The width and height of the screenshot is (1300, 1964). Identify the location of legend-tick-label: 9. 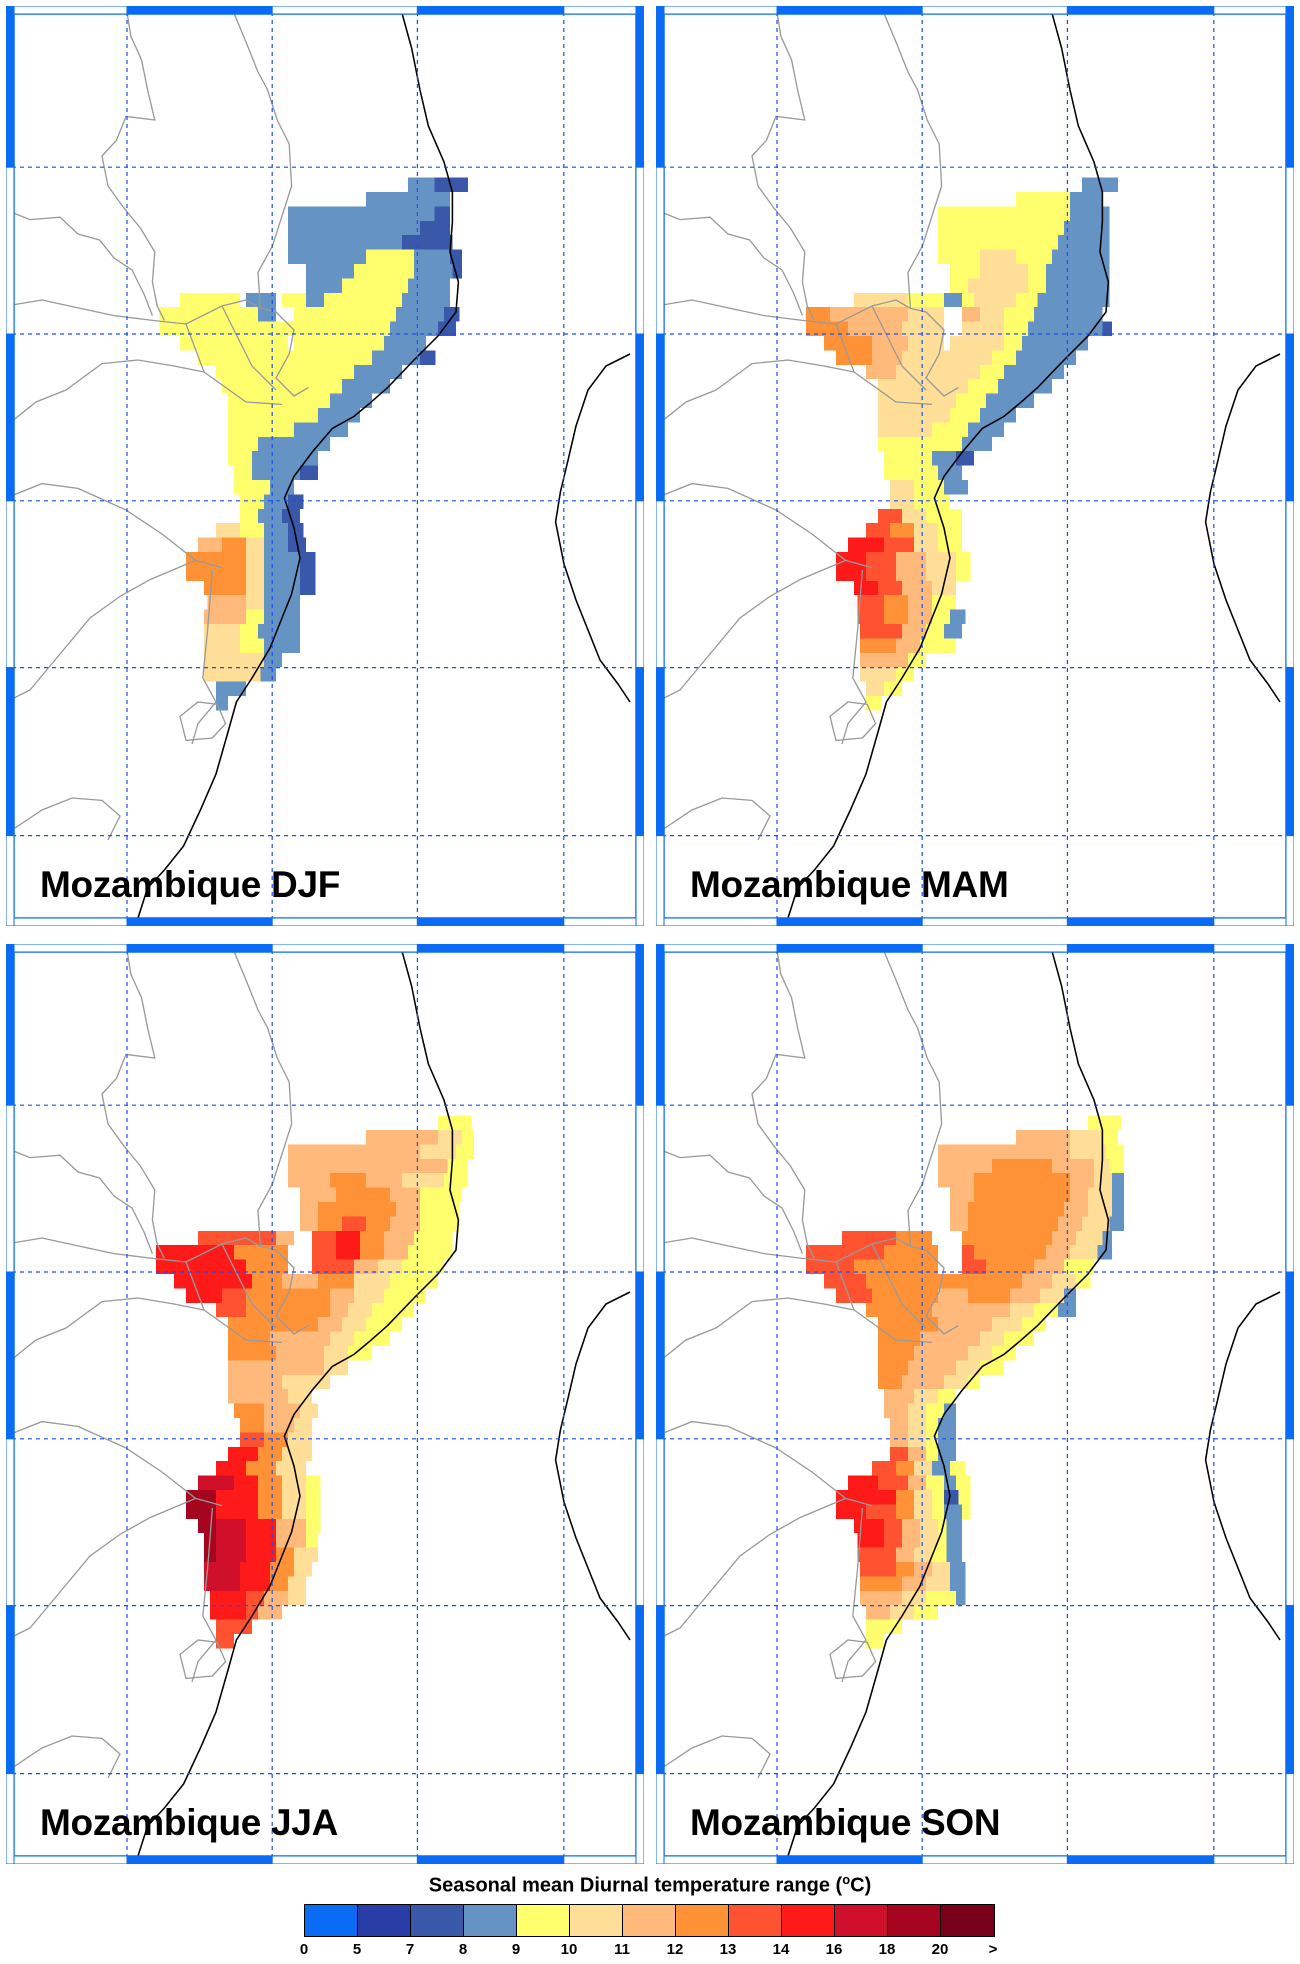
(516, 1949).